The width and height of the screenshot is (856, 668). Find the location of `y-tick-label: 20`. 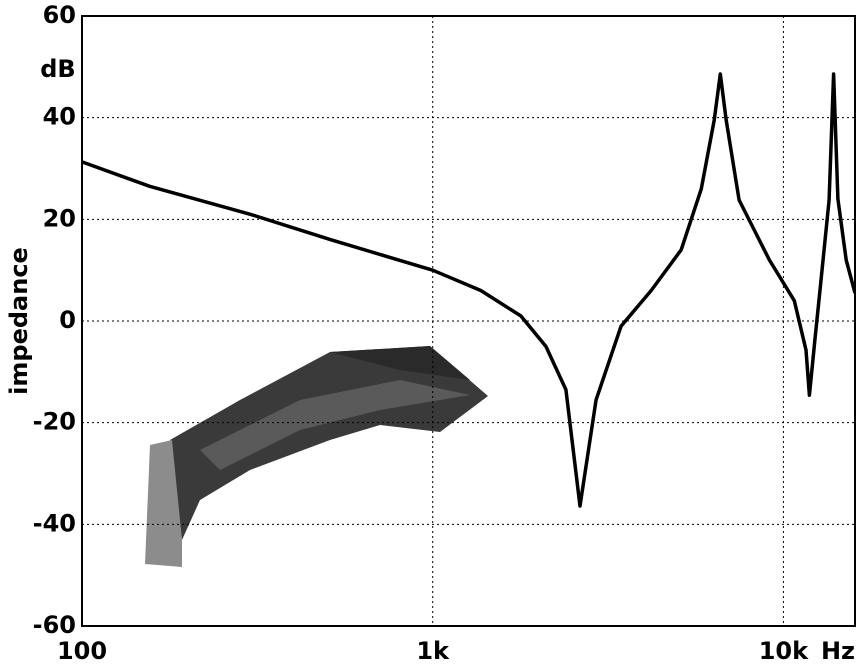

y-tick-label: 20 is located at coordinates (59, 218).